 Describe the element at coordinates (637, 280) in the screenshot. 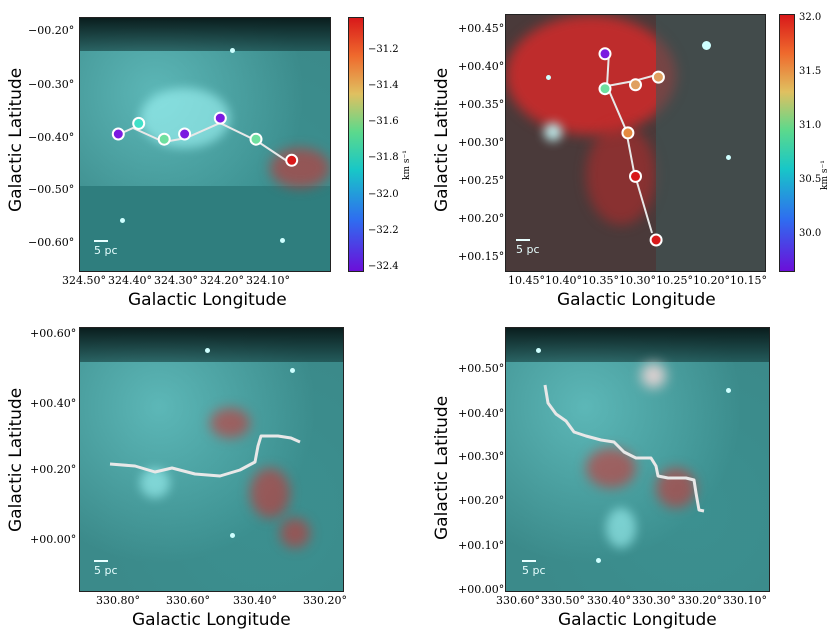

I see `x-tick: 10.30°` at that location.